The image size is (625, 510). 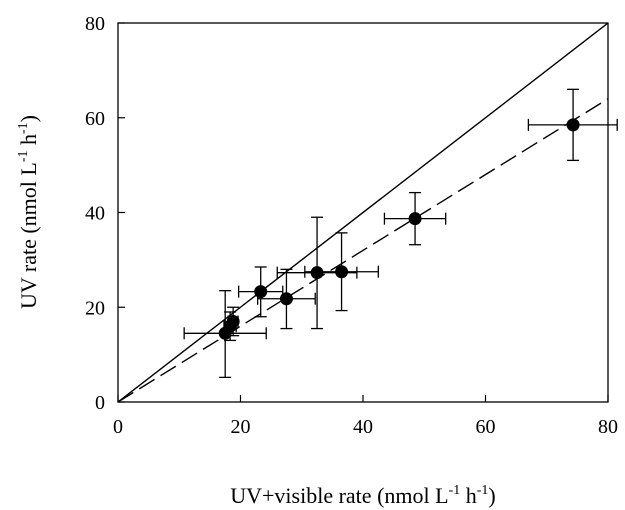 What do you see at coordinates (486, 427) in the screenshot?
I see `x-tick-label: 60` at bounding box center [486, 427].